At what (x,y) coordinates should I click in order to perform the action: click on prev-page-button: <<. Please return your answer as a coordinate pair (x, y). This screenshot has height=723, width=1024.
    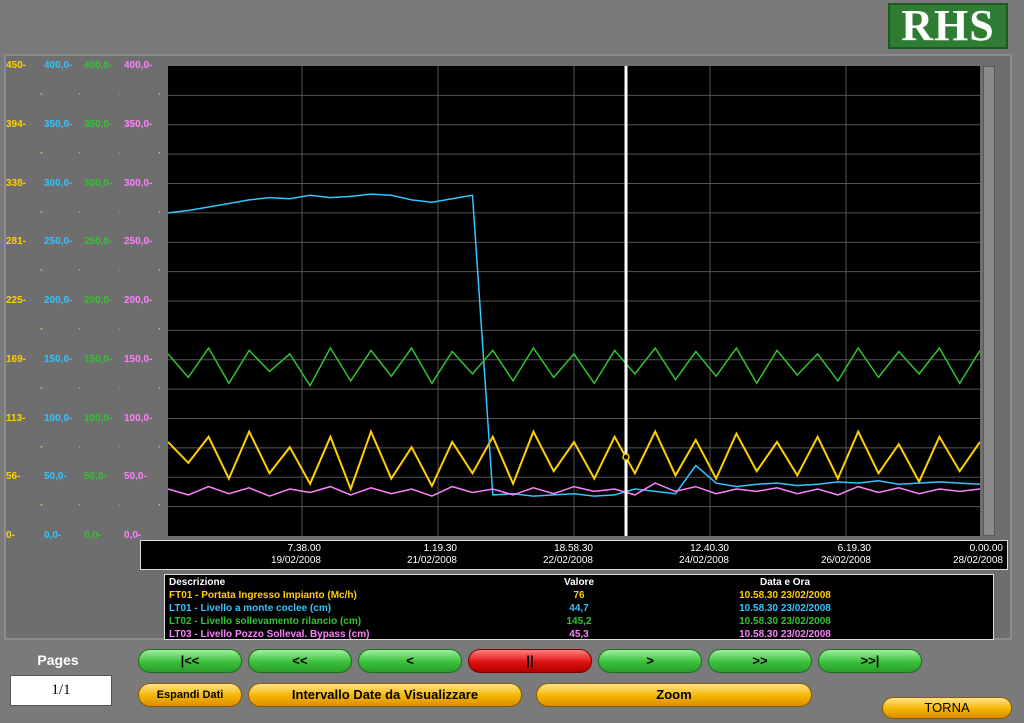
    Looking at the image, I should click on (300, 661).